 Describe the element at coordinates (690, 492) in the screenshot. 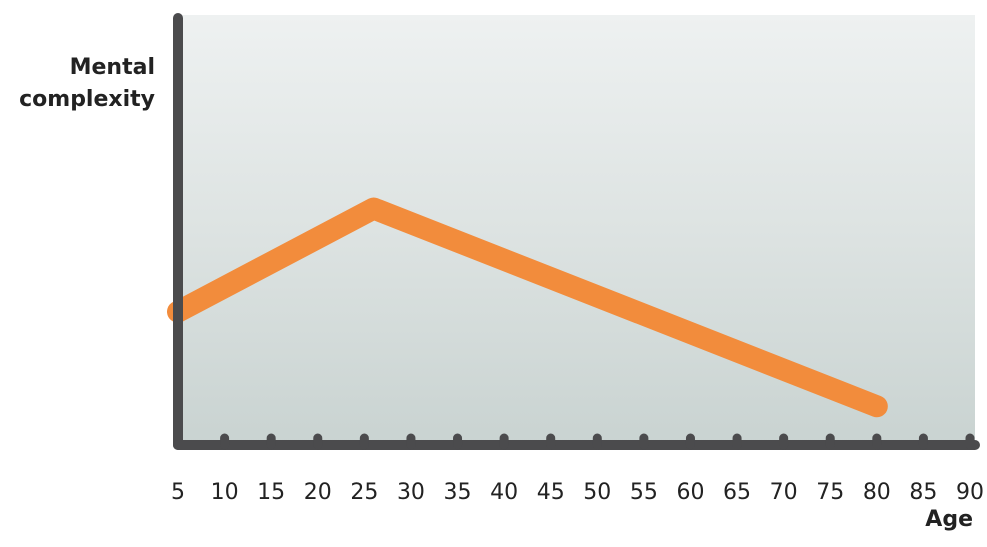

I see `x-tick-label: 60` at that location.